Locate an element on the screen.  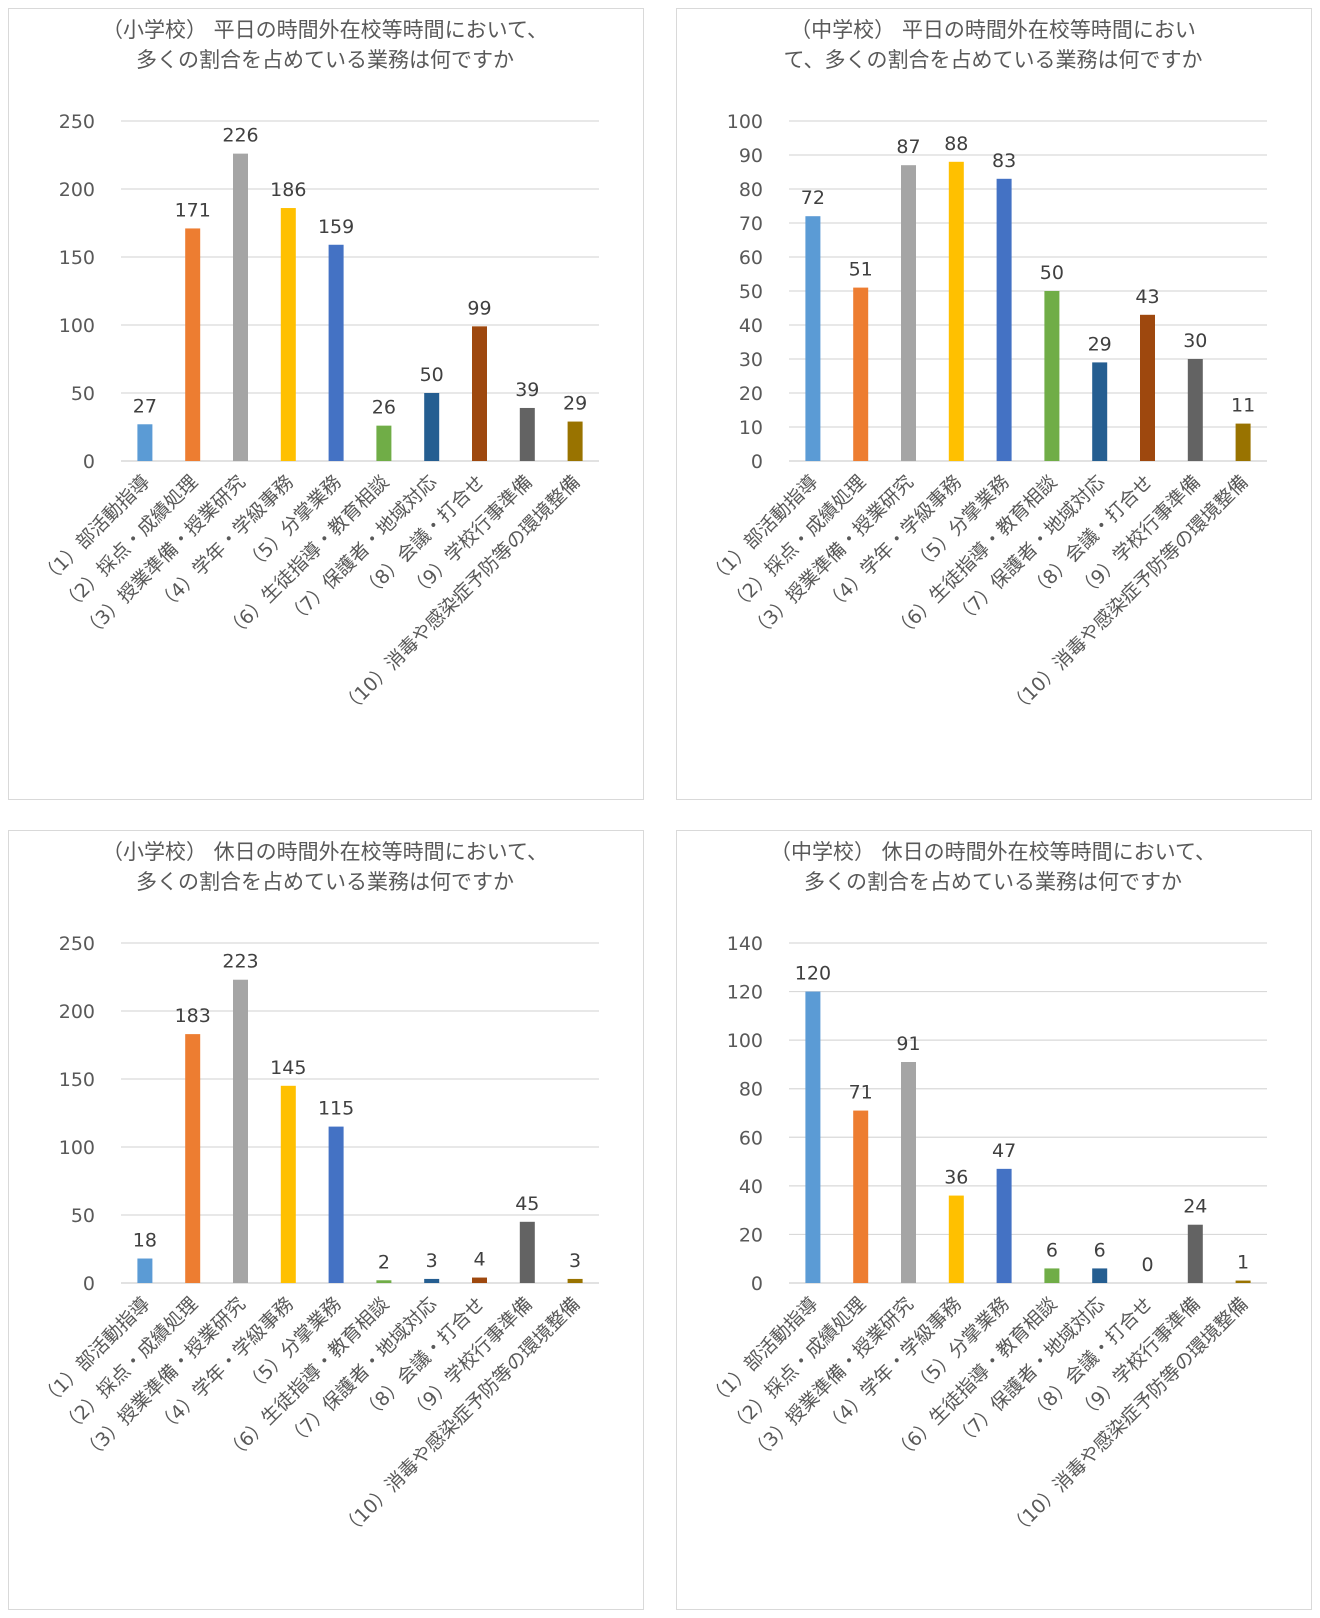
data-label: 120 is located at coordinates (813, 974).